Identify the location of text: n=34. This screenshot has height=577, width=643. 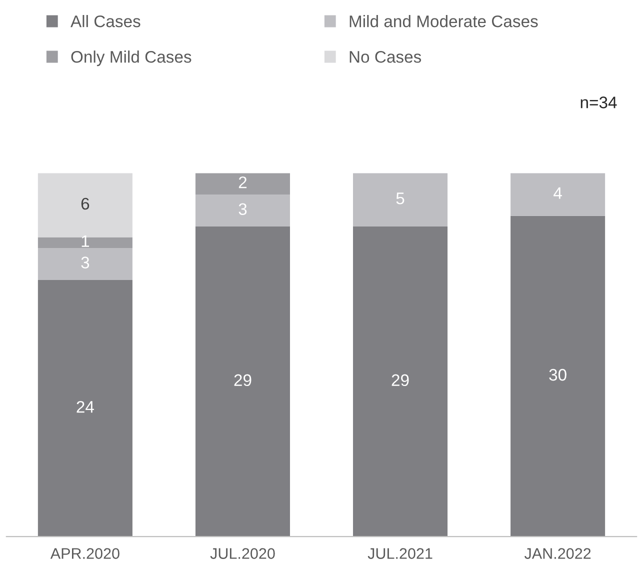
(598, 102).